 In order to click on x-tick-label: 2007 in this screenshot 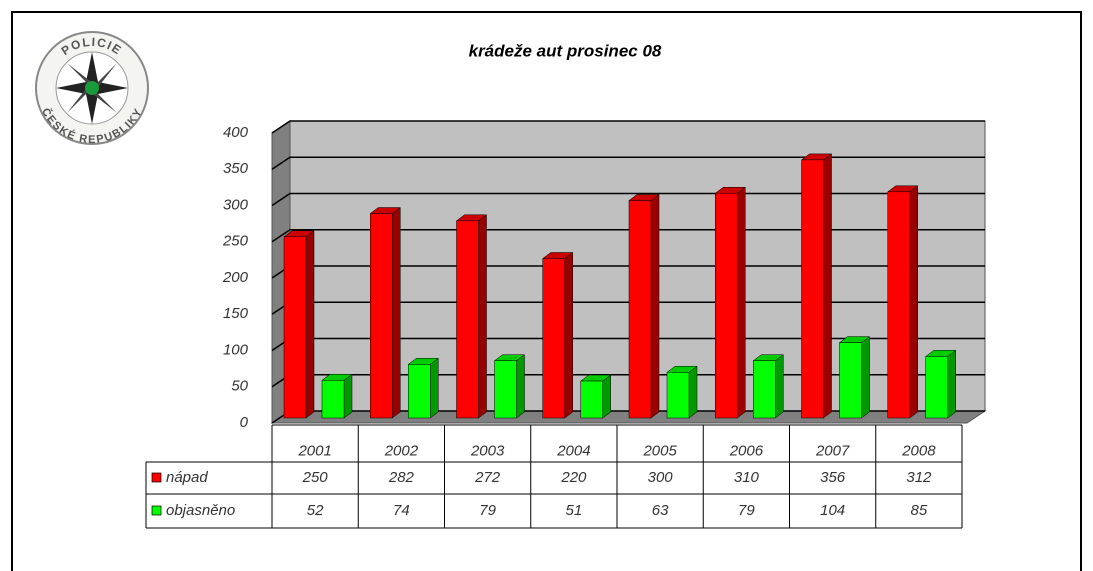, I will do `click(832, 450)`.